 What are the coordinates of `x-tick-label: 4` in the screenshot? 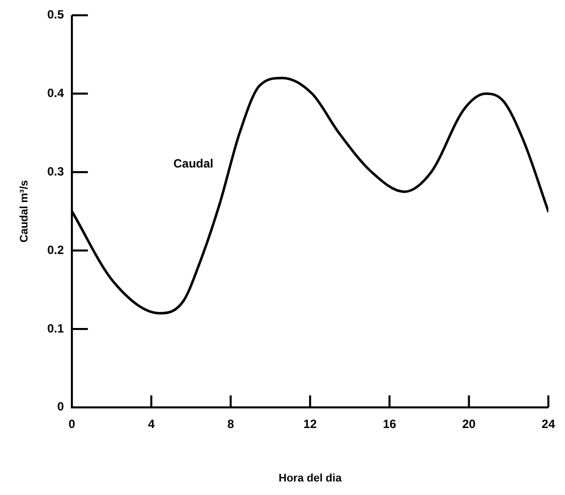 It's located at (151, 423).